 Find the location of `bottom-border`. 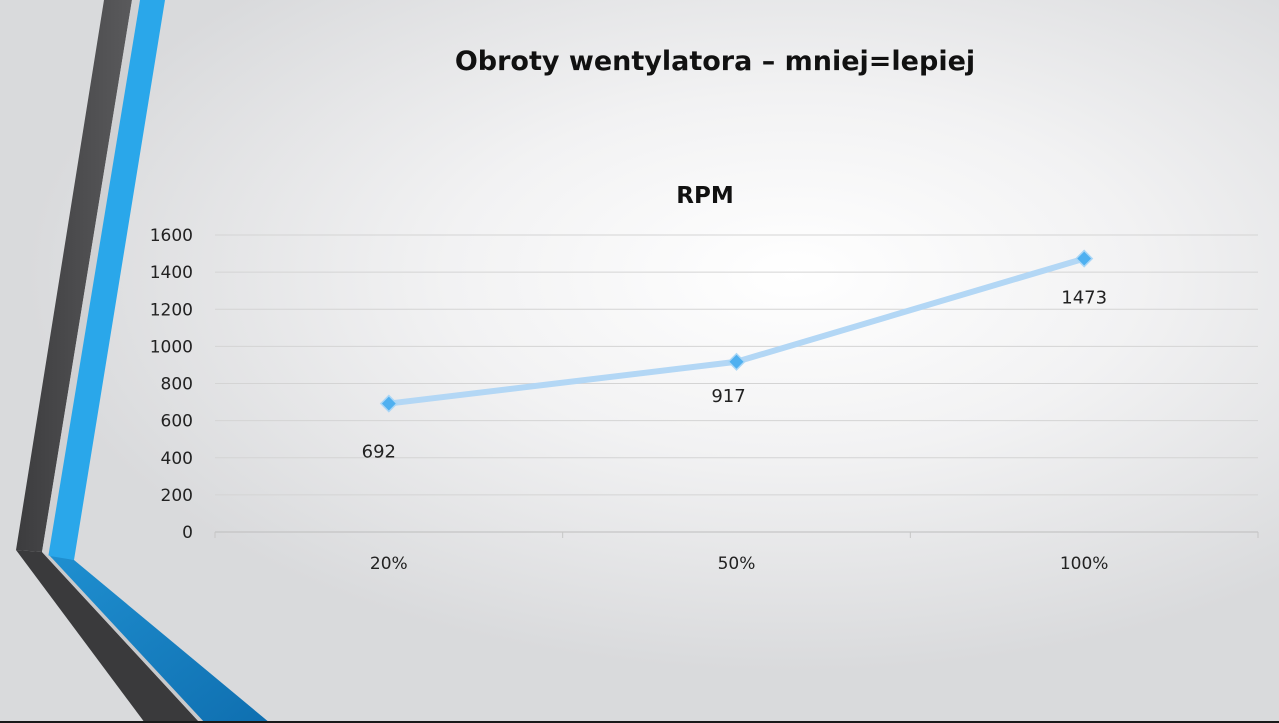

bottom-border is located at coordinates (639, 722).